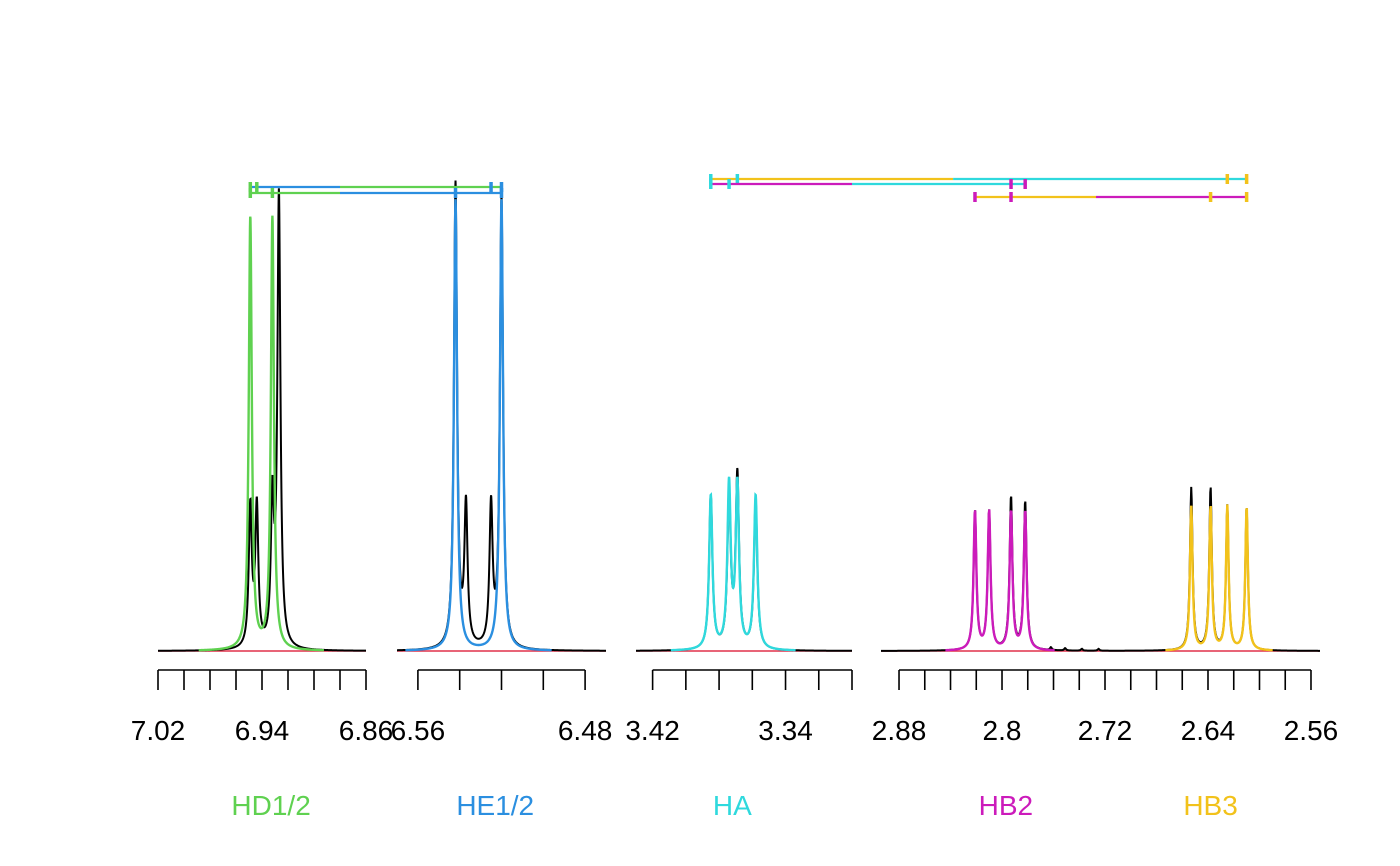 The width and height of the screenshot is (1400, 866). I want to click on x-axis-he: 6.56 6.48, so click(502, 707).